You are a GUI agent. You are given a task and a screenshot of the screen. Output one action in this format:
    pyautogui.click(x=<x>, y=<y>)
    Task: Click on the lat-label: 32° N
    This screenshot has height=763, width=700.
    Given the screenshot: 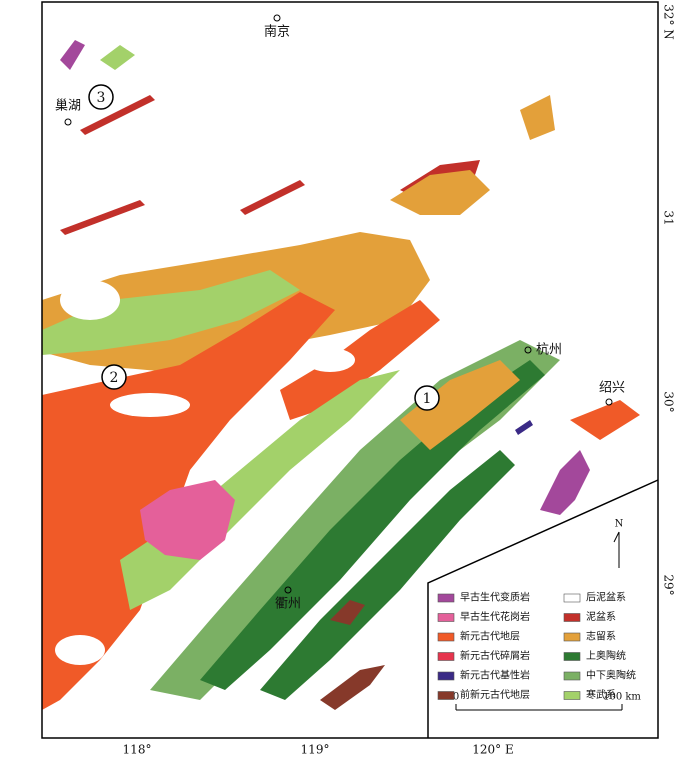 What is the action you would take?
    pyautogui.click(x=669, y=22)
    